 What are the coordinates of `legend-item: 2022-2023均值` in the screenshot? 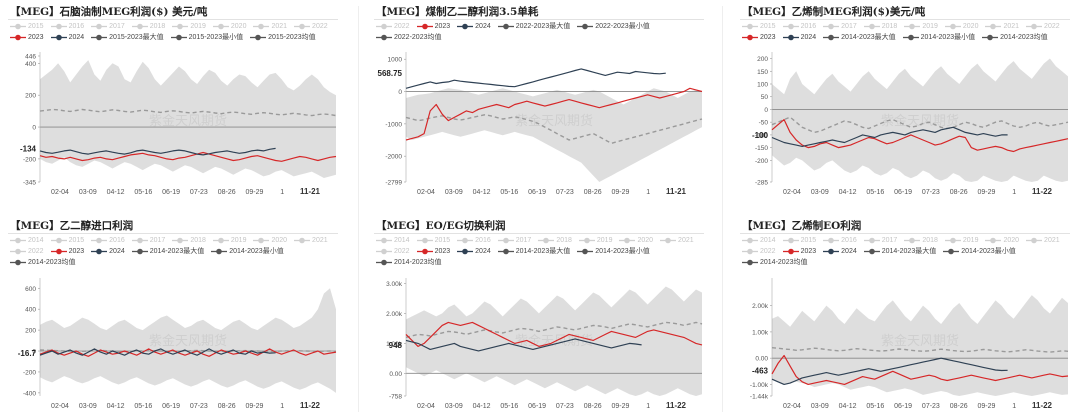 It's located at (408, 37).